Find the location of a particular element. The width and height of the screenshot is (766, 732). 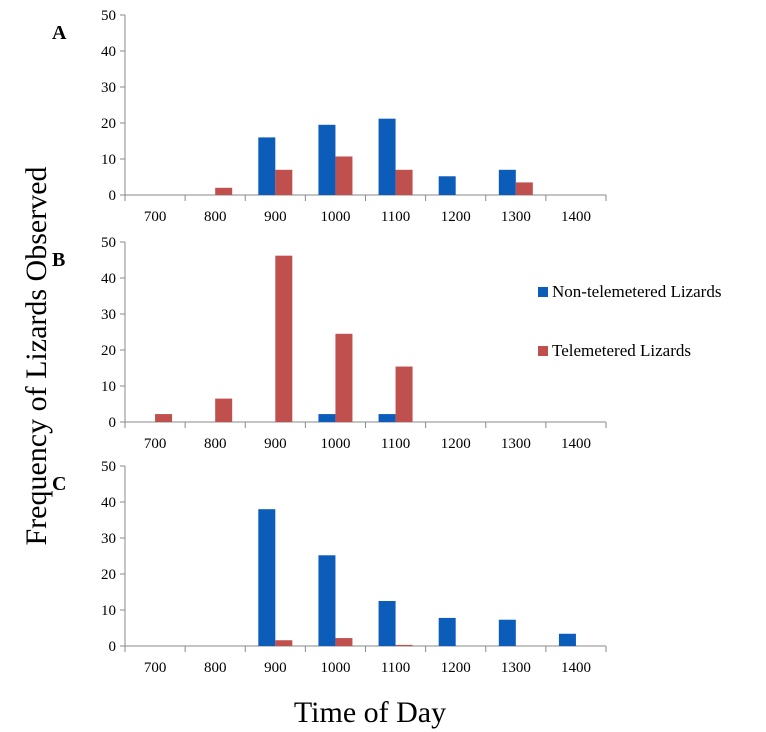

panel-label: B is located at coordinates (58, 260).